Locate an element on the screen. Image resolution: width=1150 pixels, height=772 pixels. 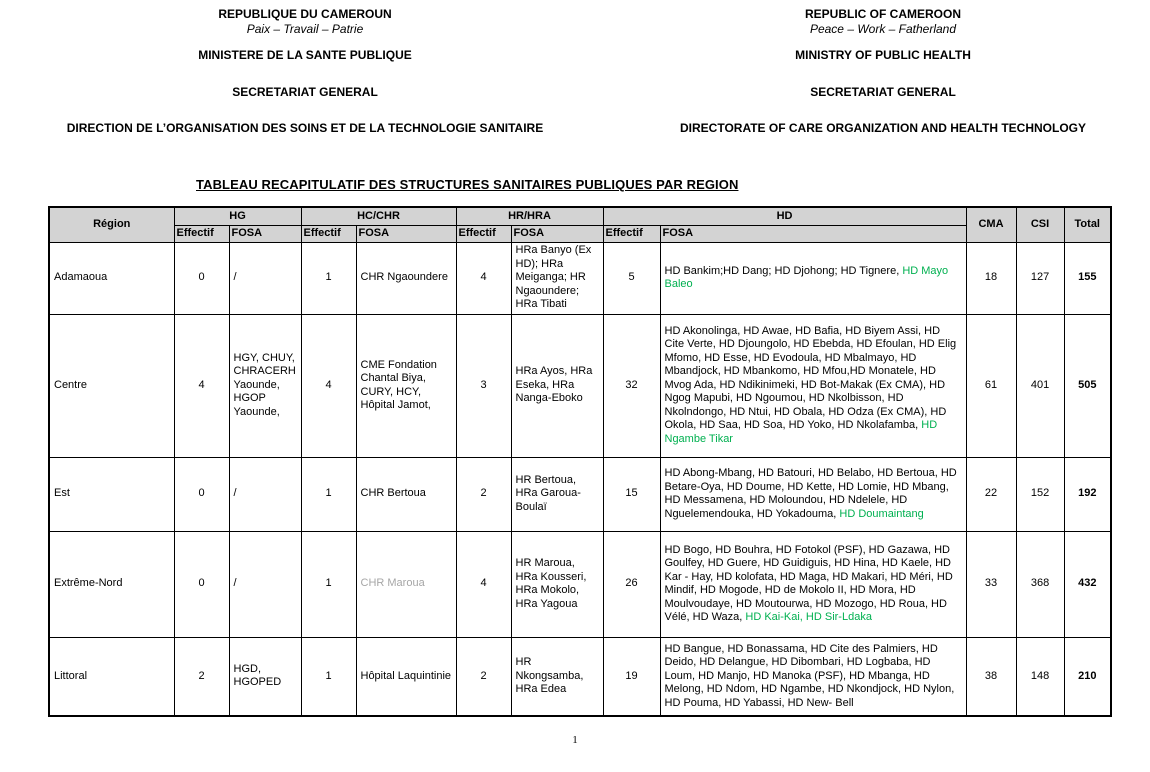
header-hg-effectif: Effectif is located at coordinates (201, 233).